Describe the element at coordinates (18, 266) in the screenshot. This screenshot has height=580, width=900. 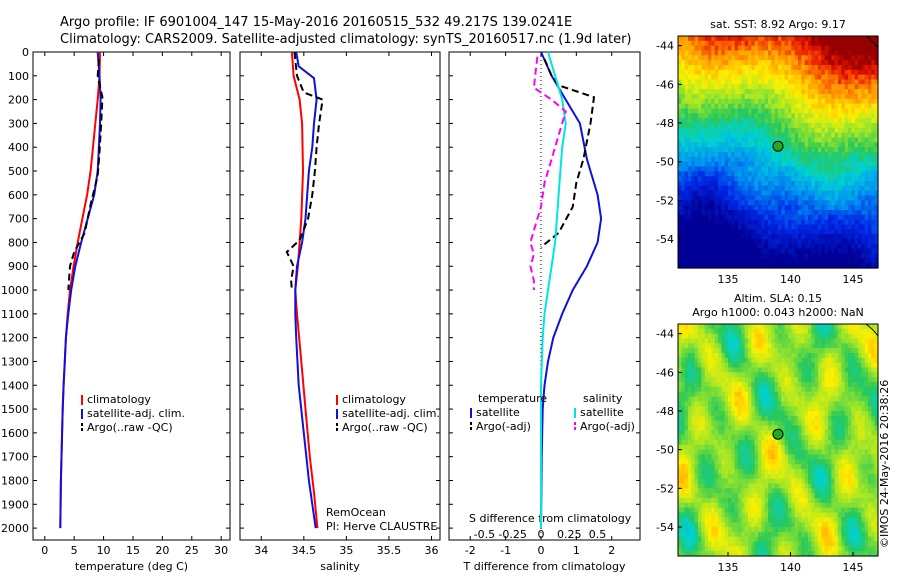
I see `y-tick-label: 900` at that location.